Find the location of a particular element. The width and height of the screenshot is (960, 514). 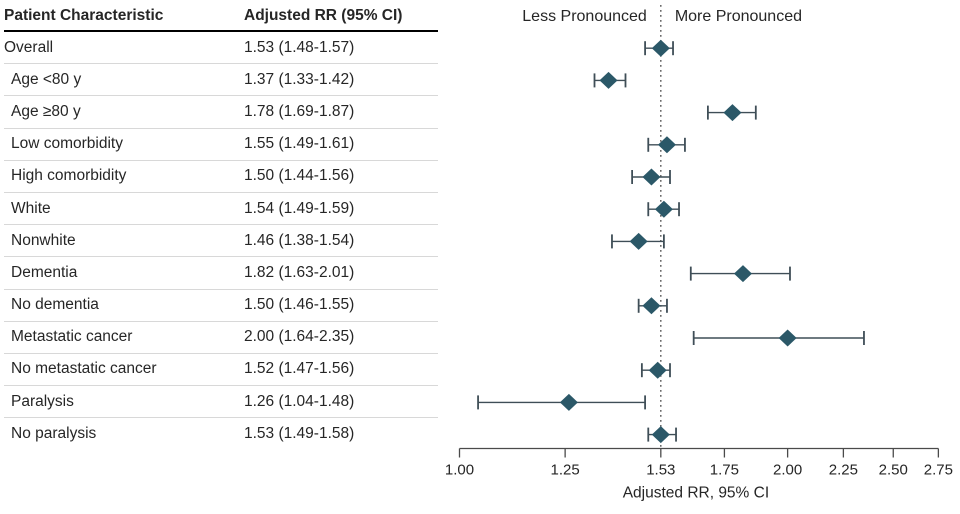

row-label: Metastatic cancer is located at coordinates (72, 337).